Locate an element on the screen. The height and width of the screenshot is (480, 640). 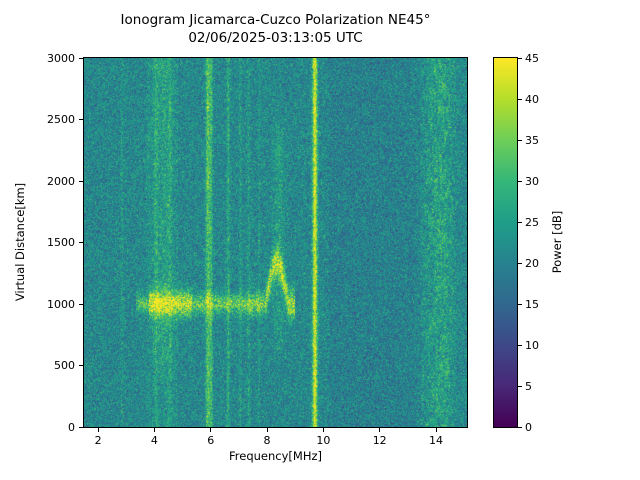
y-tick-label: 2500 is located at coordinates (61, 119).